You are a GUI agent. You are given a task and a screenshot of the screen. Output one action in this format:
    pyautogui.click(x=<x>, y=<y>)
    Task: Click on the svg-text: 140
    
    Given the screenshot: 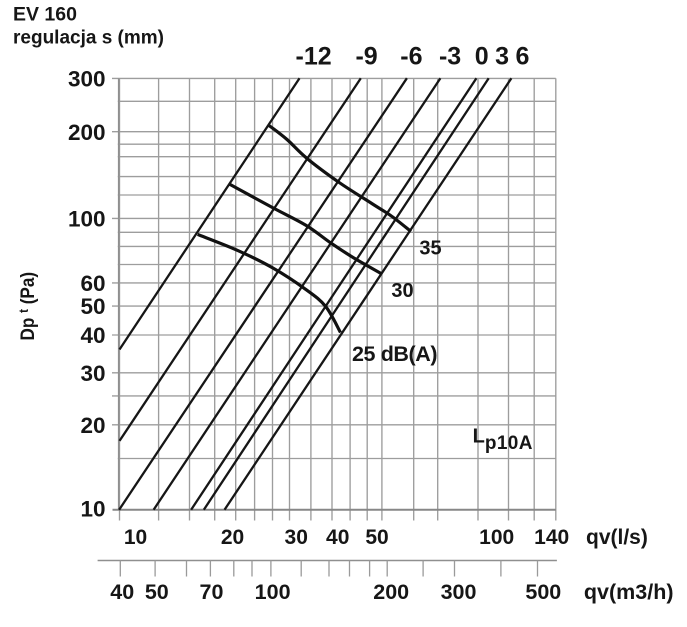 What is the action you would take?
    pyautogui.click(x=551, y=537)
    